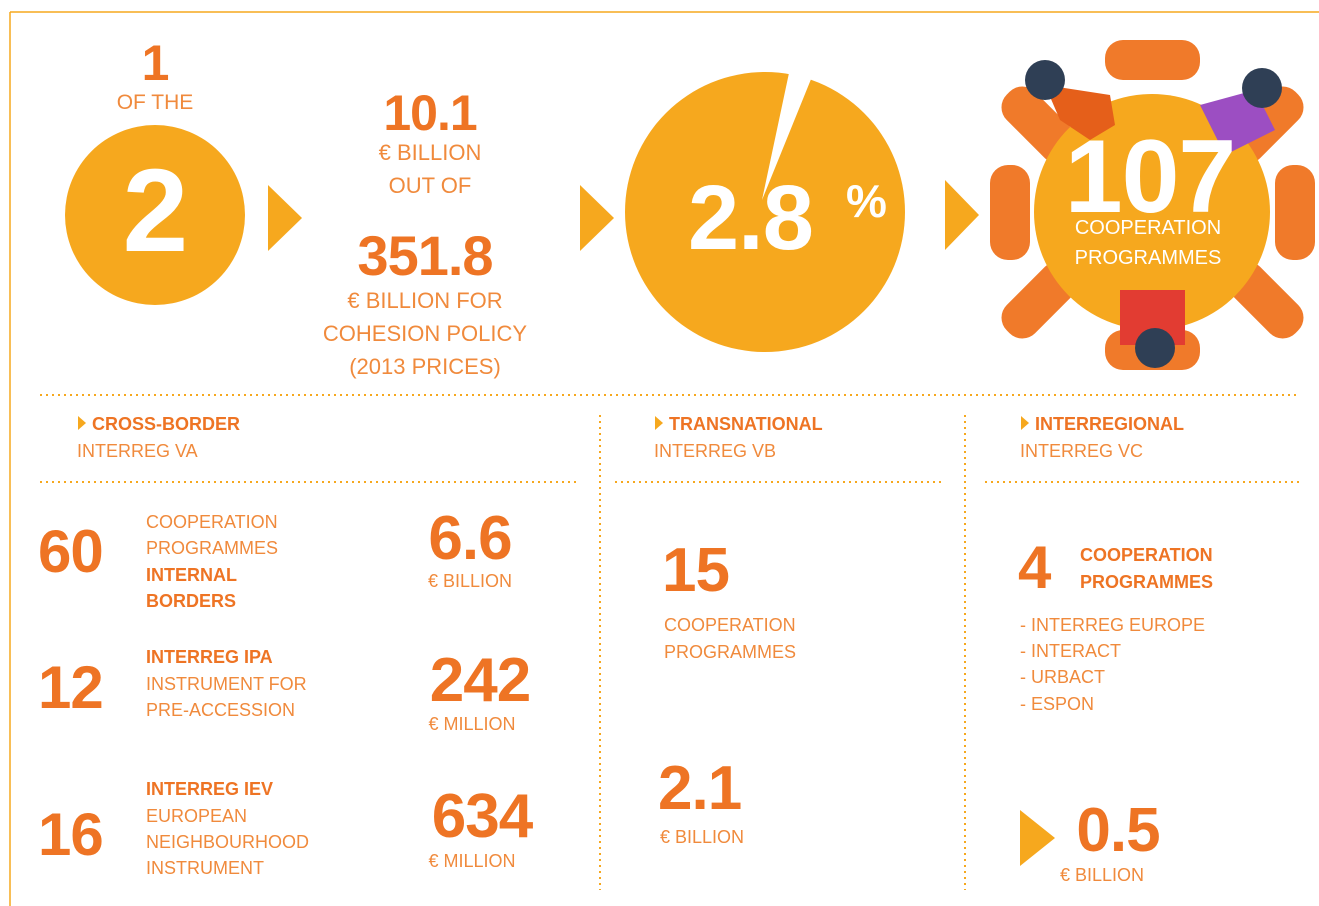 This screenshot has width=1319, height=906. What do you see at coordinates (715, 451) in the screenshot?
I see `section-subtitle: INTERREG VB` at bounding box center [715, 451].